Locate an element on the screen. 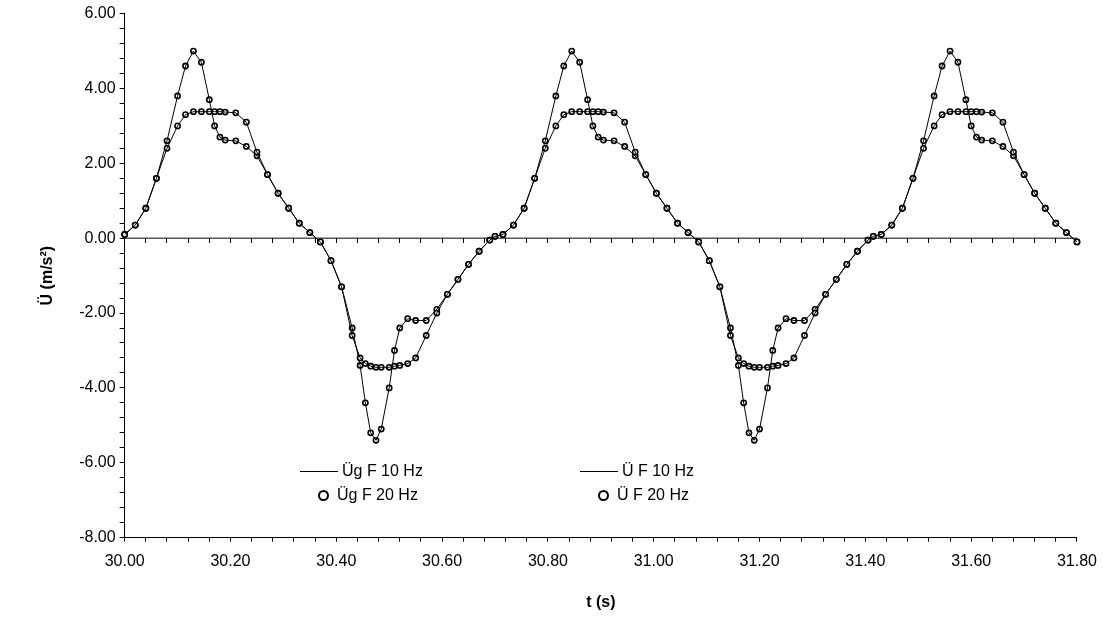 This screenshot has height=624, width=1107. x-tick-label: 31.80 is located at coordinates (1077, 560).